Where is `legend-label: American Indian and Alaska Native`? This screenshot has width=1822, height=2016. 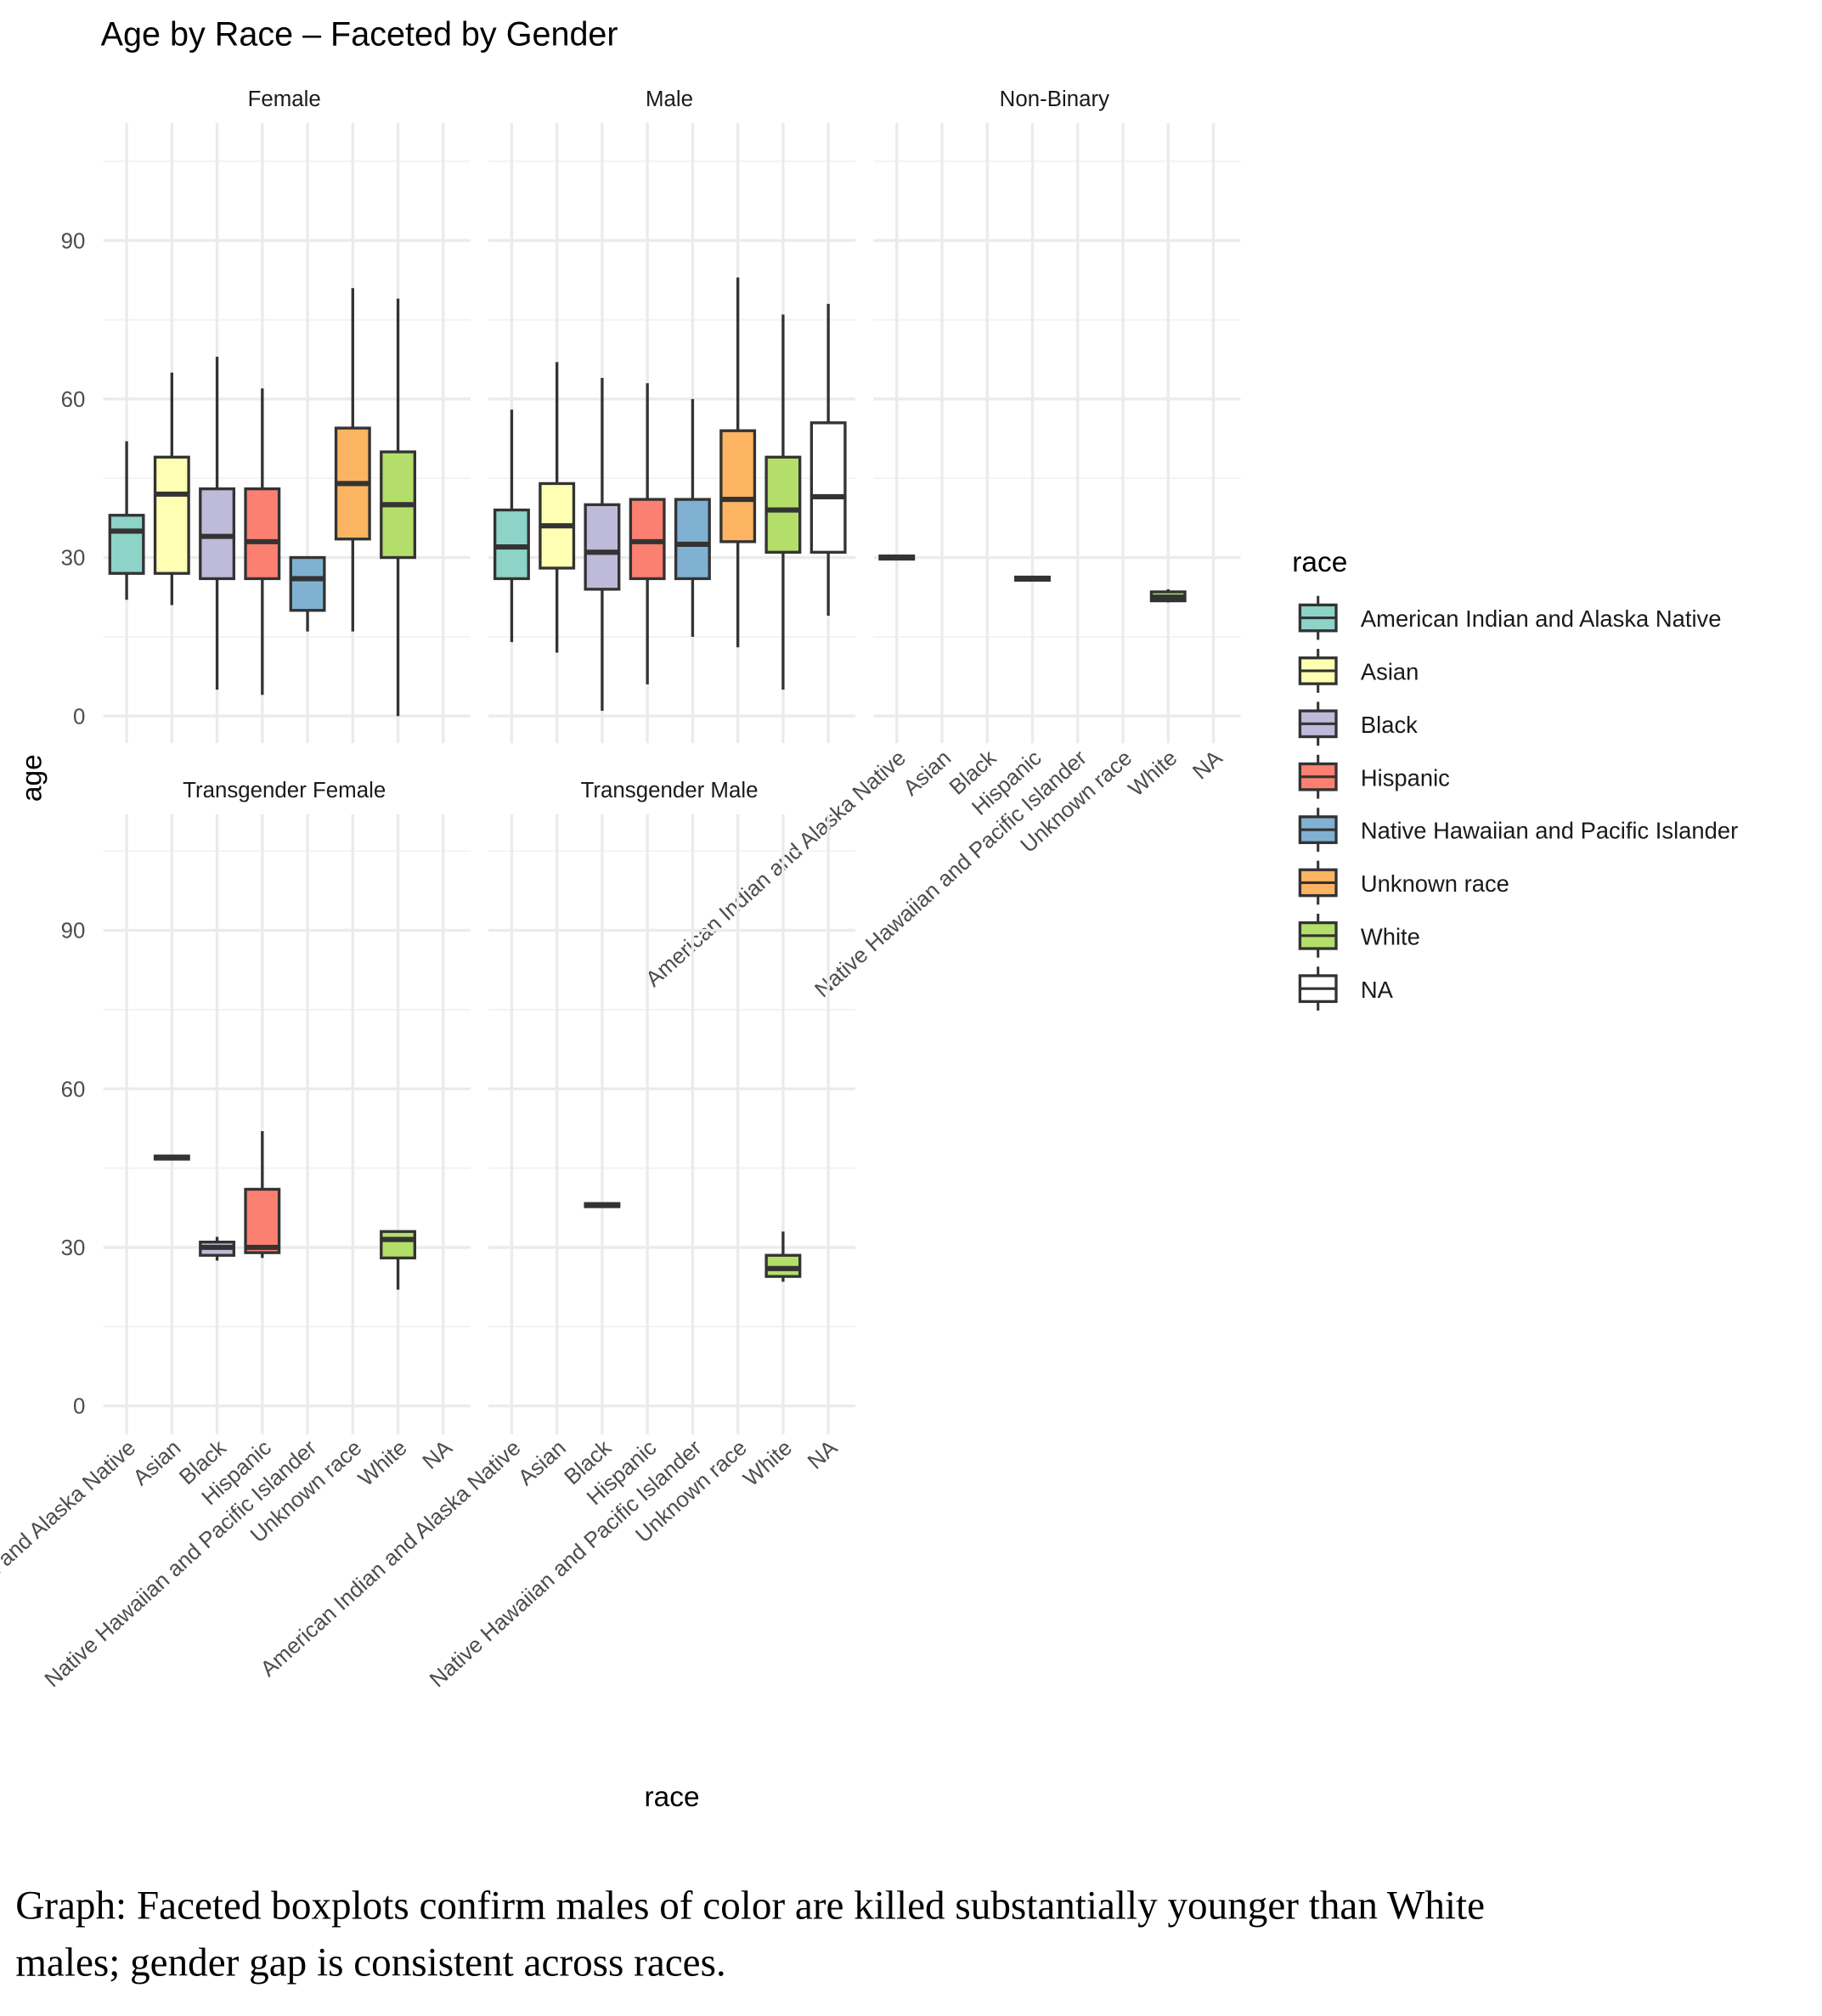
legend-label: American Indian and Alaska Native is located at coordinates (1541, 618).